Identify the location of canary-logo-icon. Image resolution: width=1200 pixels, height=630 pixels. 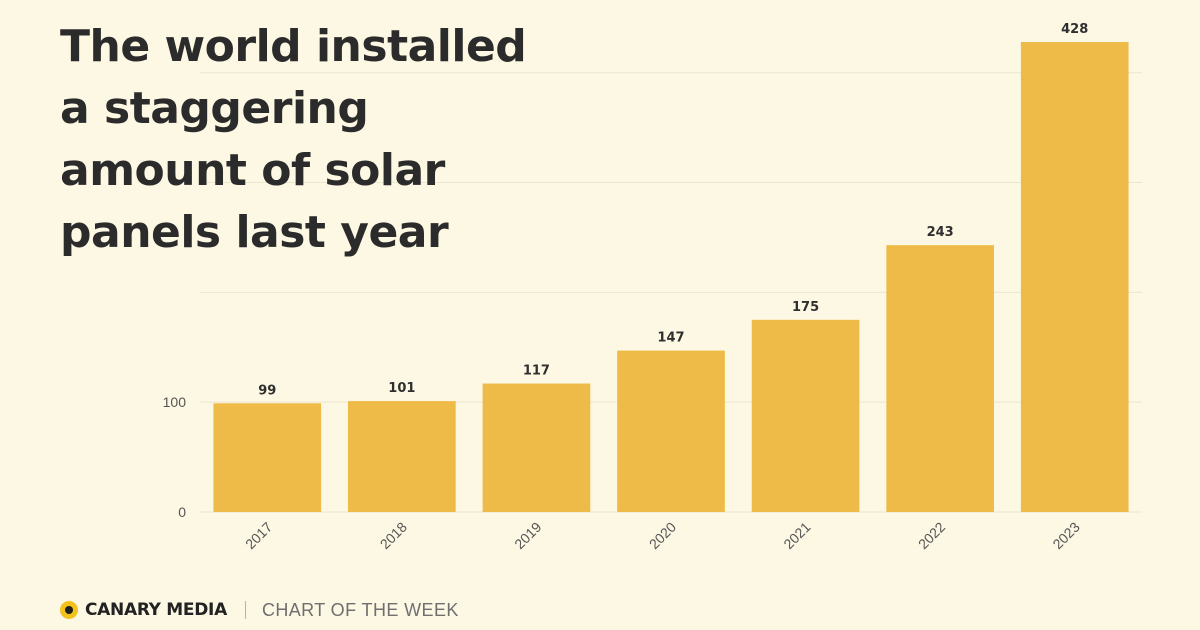
(69, 610).